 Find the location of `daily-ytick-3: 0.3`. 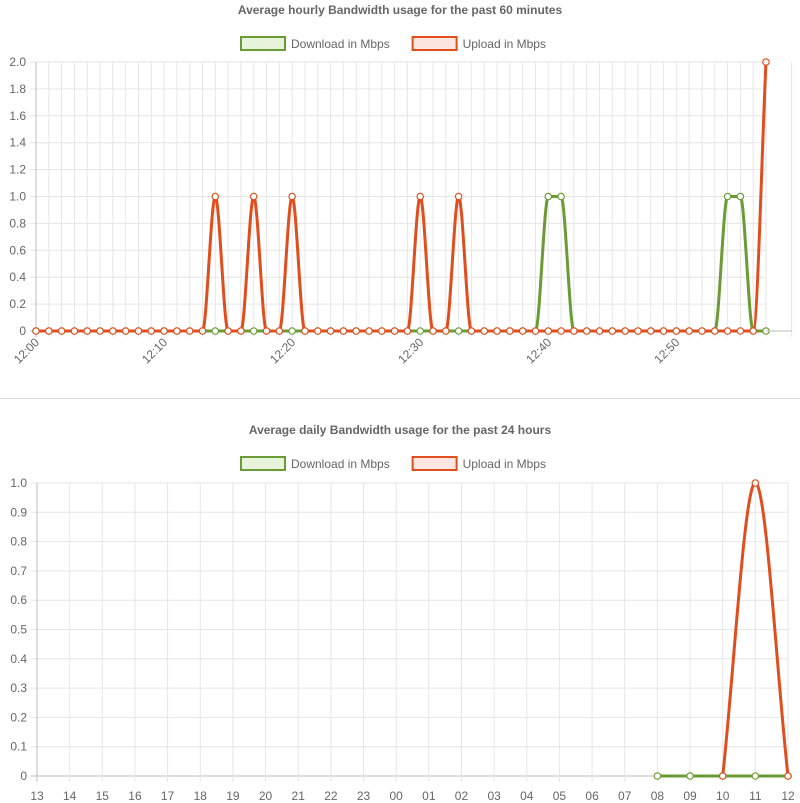

daily-ytick-3: 0.3 is located at coordinates (18, 688).